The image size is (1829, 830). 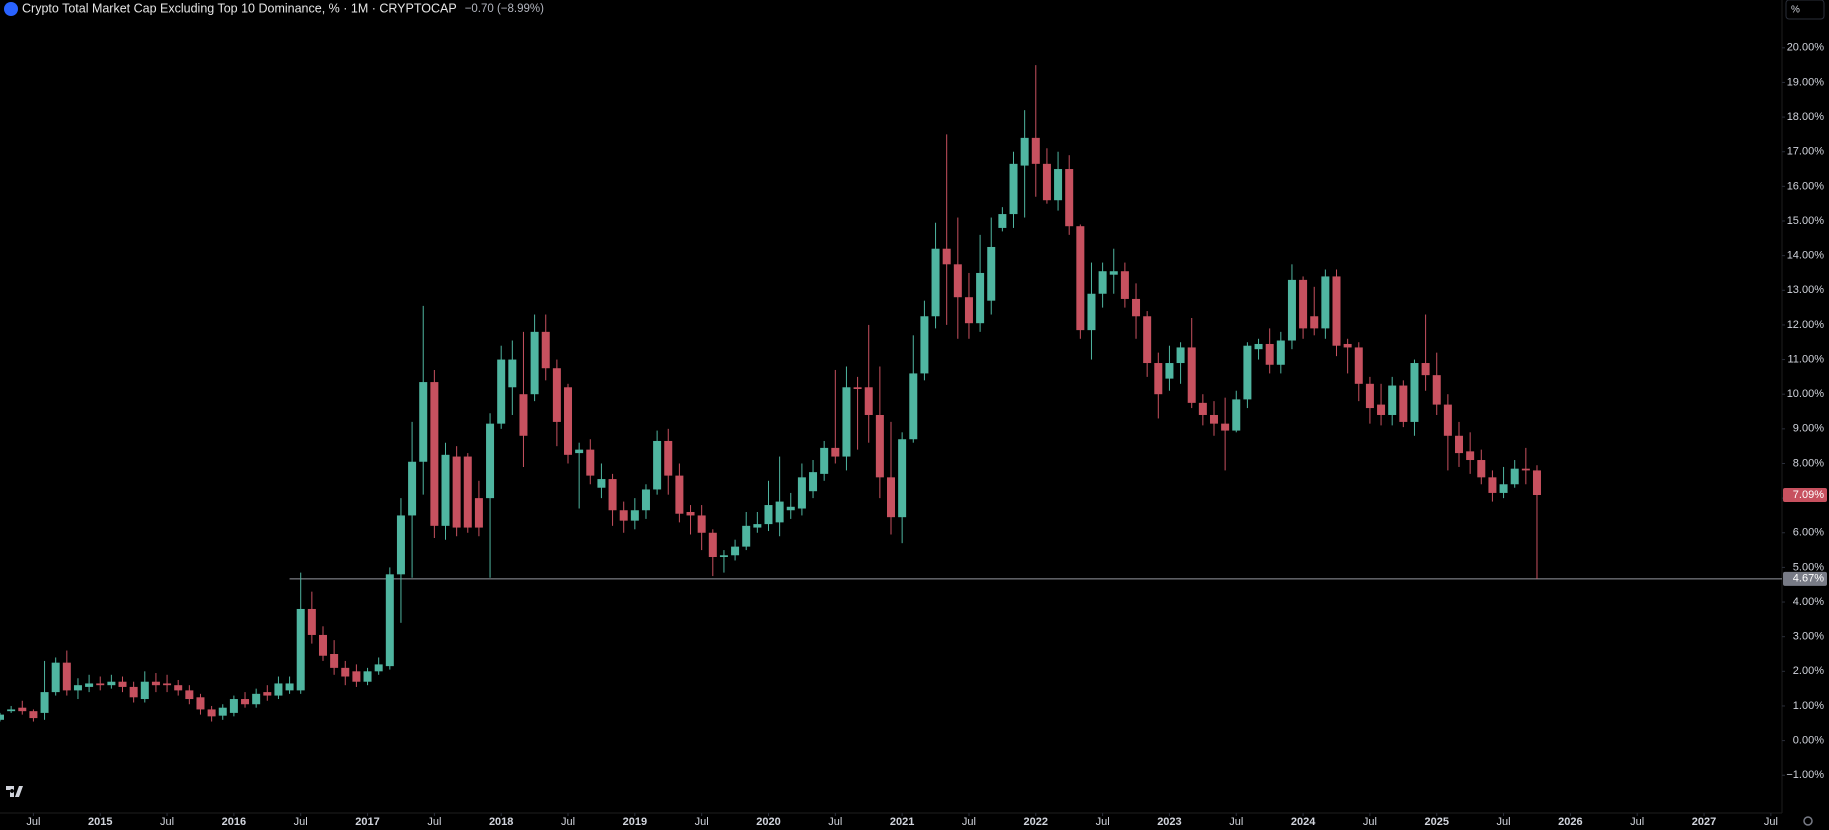 What do you see at coordinates (1795, 10) in the screenshot?
I see `scale-button-label: %` at bounding box center [1795, 10].